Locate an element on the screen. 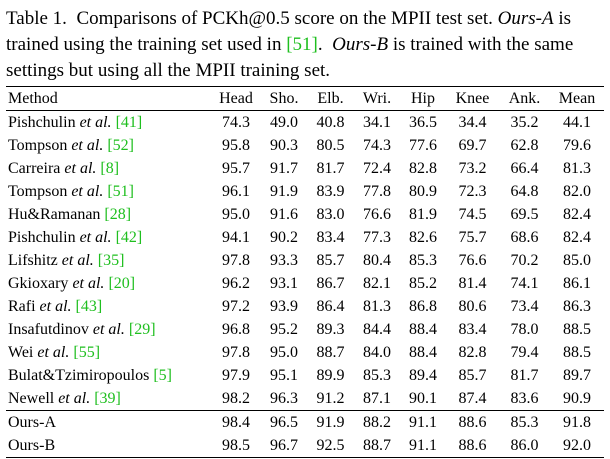  score-cell: 97.9 is located at coordinates (236, 375).